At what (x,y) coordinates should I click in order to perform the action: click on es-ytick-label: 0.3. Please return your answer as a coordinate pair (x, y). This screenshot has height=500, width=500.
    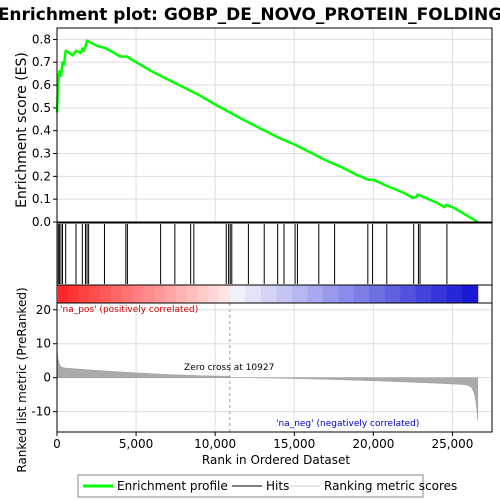
    Looking at the image, I should click on (41, 154).